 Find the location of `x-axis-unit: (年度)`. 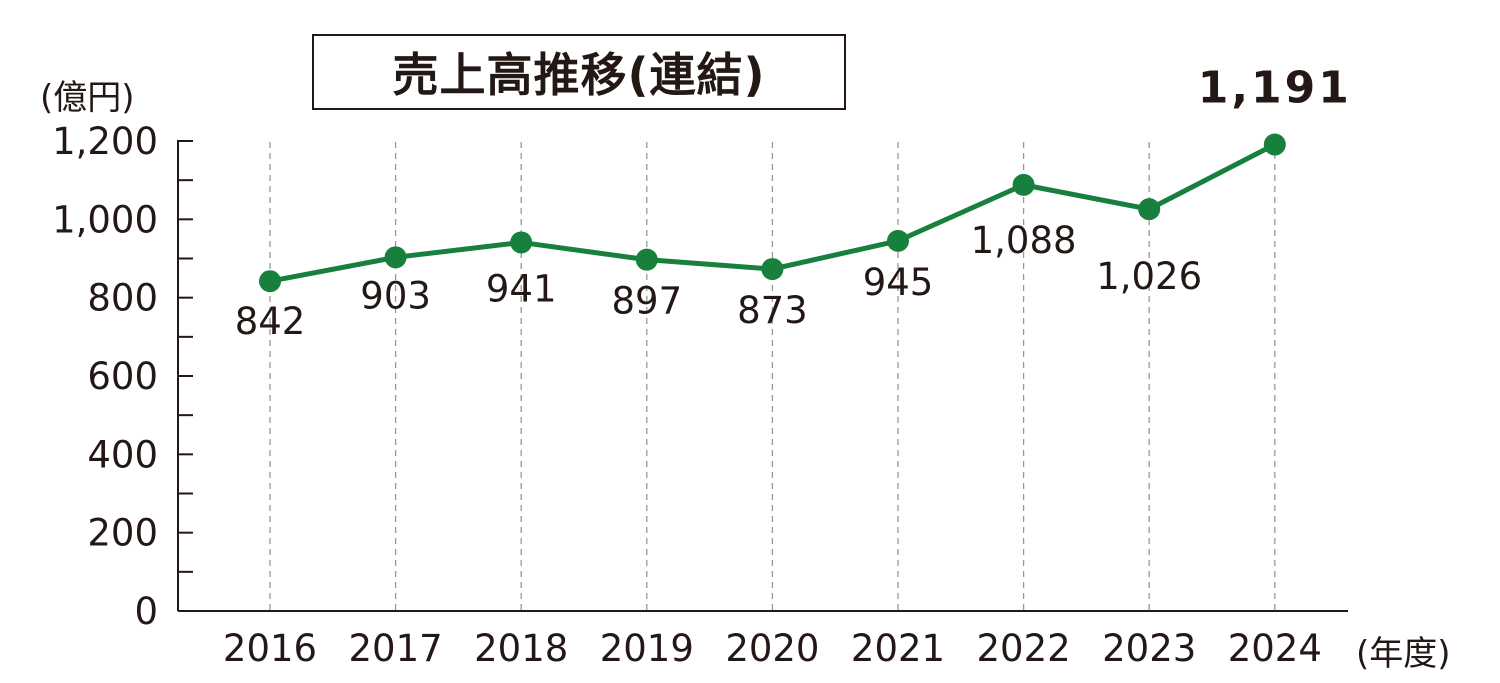

x-axis-unit: (年度) is located at coordinates (1403, 654).